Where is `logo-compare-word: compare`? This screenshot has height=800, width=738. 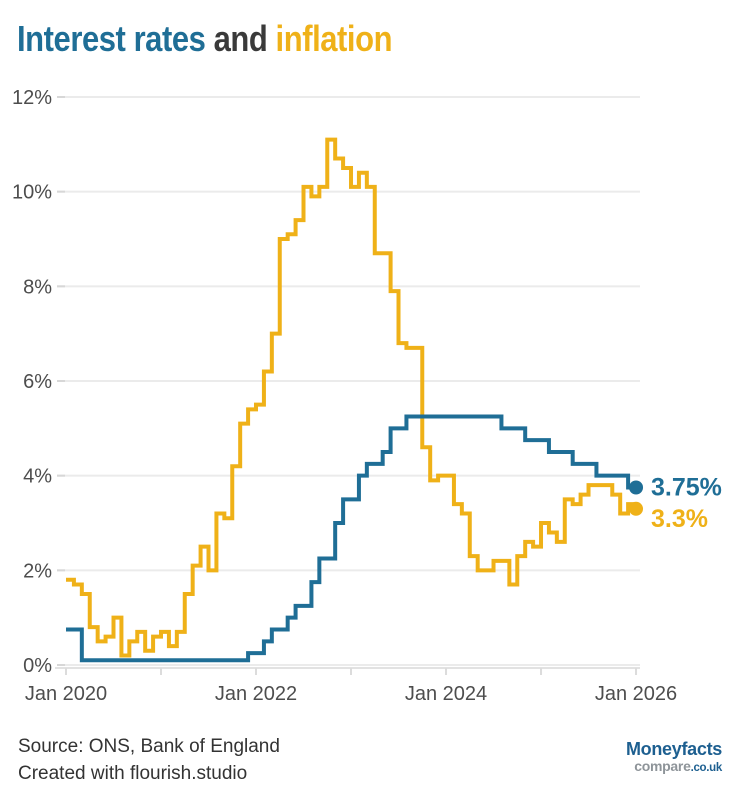
logo-compare-word: compare is located at coordinates (662, 766).